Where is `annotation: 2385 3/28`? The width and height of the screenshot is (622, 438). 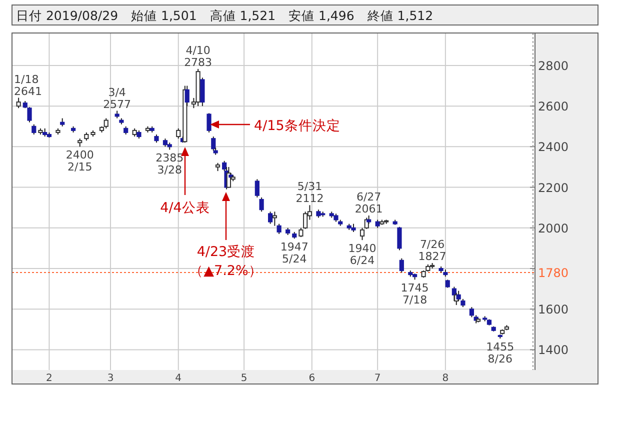 annotation: 2385 3/28 is located at coordinates (170, 164).